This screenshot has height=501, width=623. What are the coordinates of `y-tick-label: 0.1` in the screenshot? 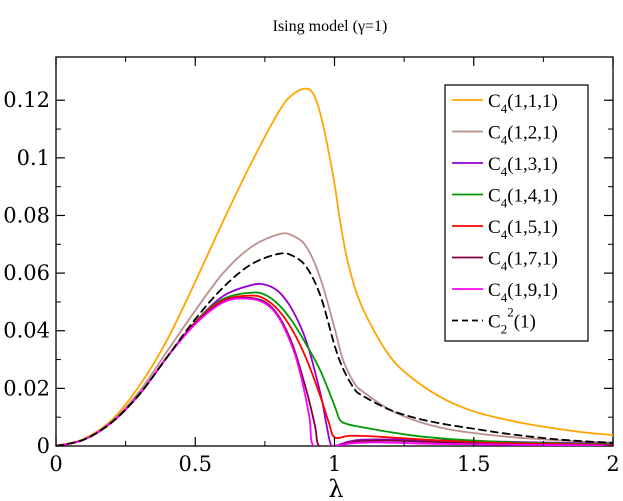 It's located at (33, 158).